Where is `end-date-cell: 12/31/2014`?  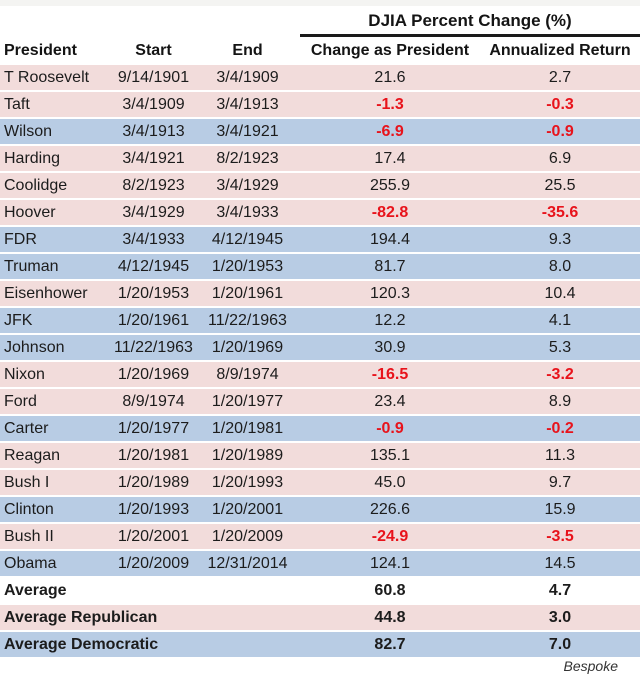 end-date-cell: 12/31/2014 is located at coordinates (247, 563).